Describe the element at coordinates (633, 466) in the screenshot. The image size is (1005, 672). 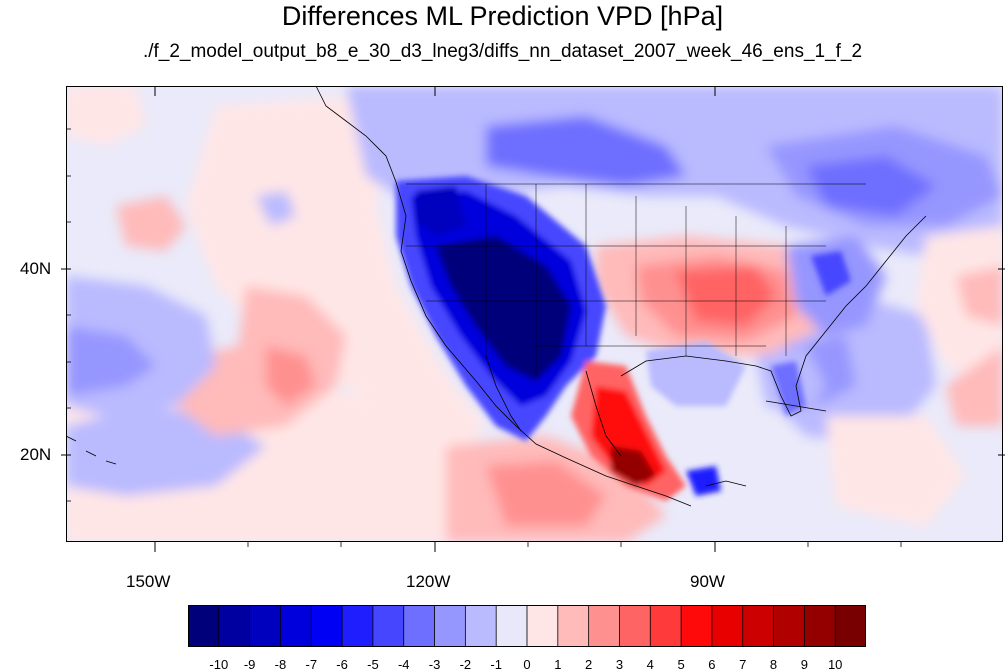
I see `mexico-positive-core` at that location.